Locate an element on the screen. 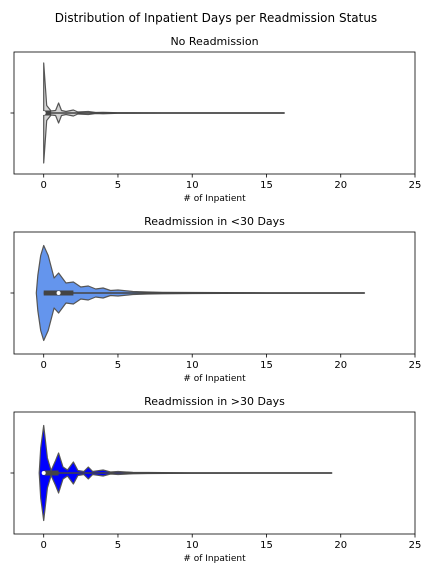 The width and height of the screenshot is (432, 580). panel-title: No Readmission is located at coordinates (214, 41).